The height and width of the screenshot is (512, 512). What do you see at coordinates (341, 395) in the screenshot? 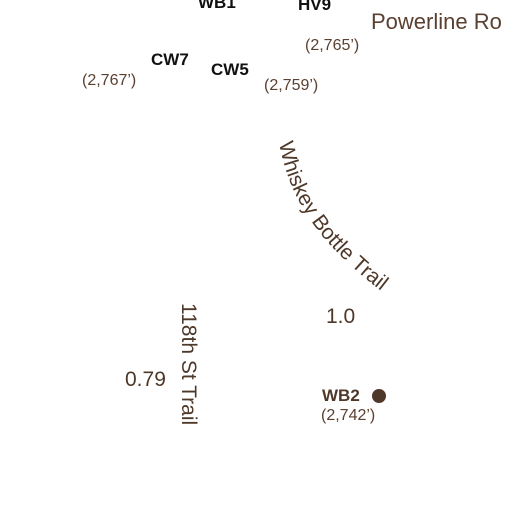
I see `waypoint-wb2-code: WB2` at bounding box center [341, 395].